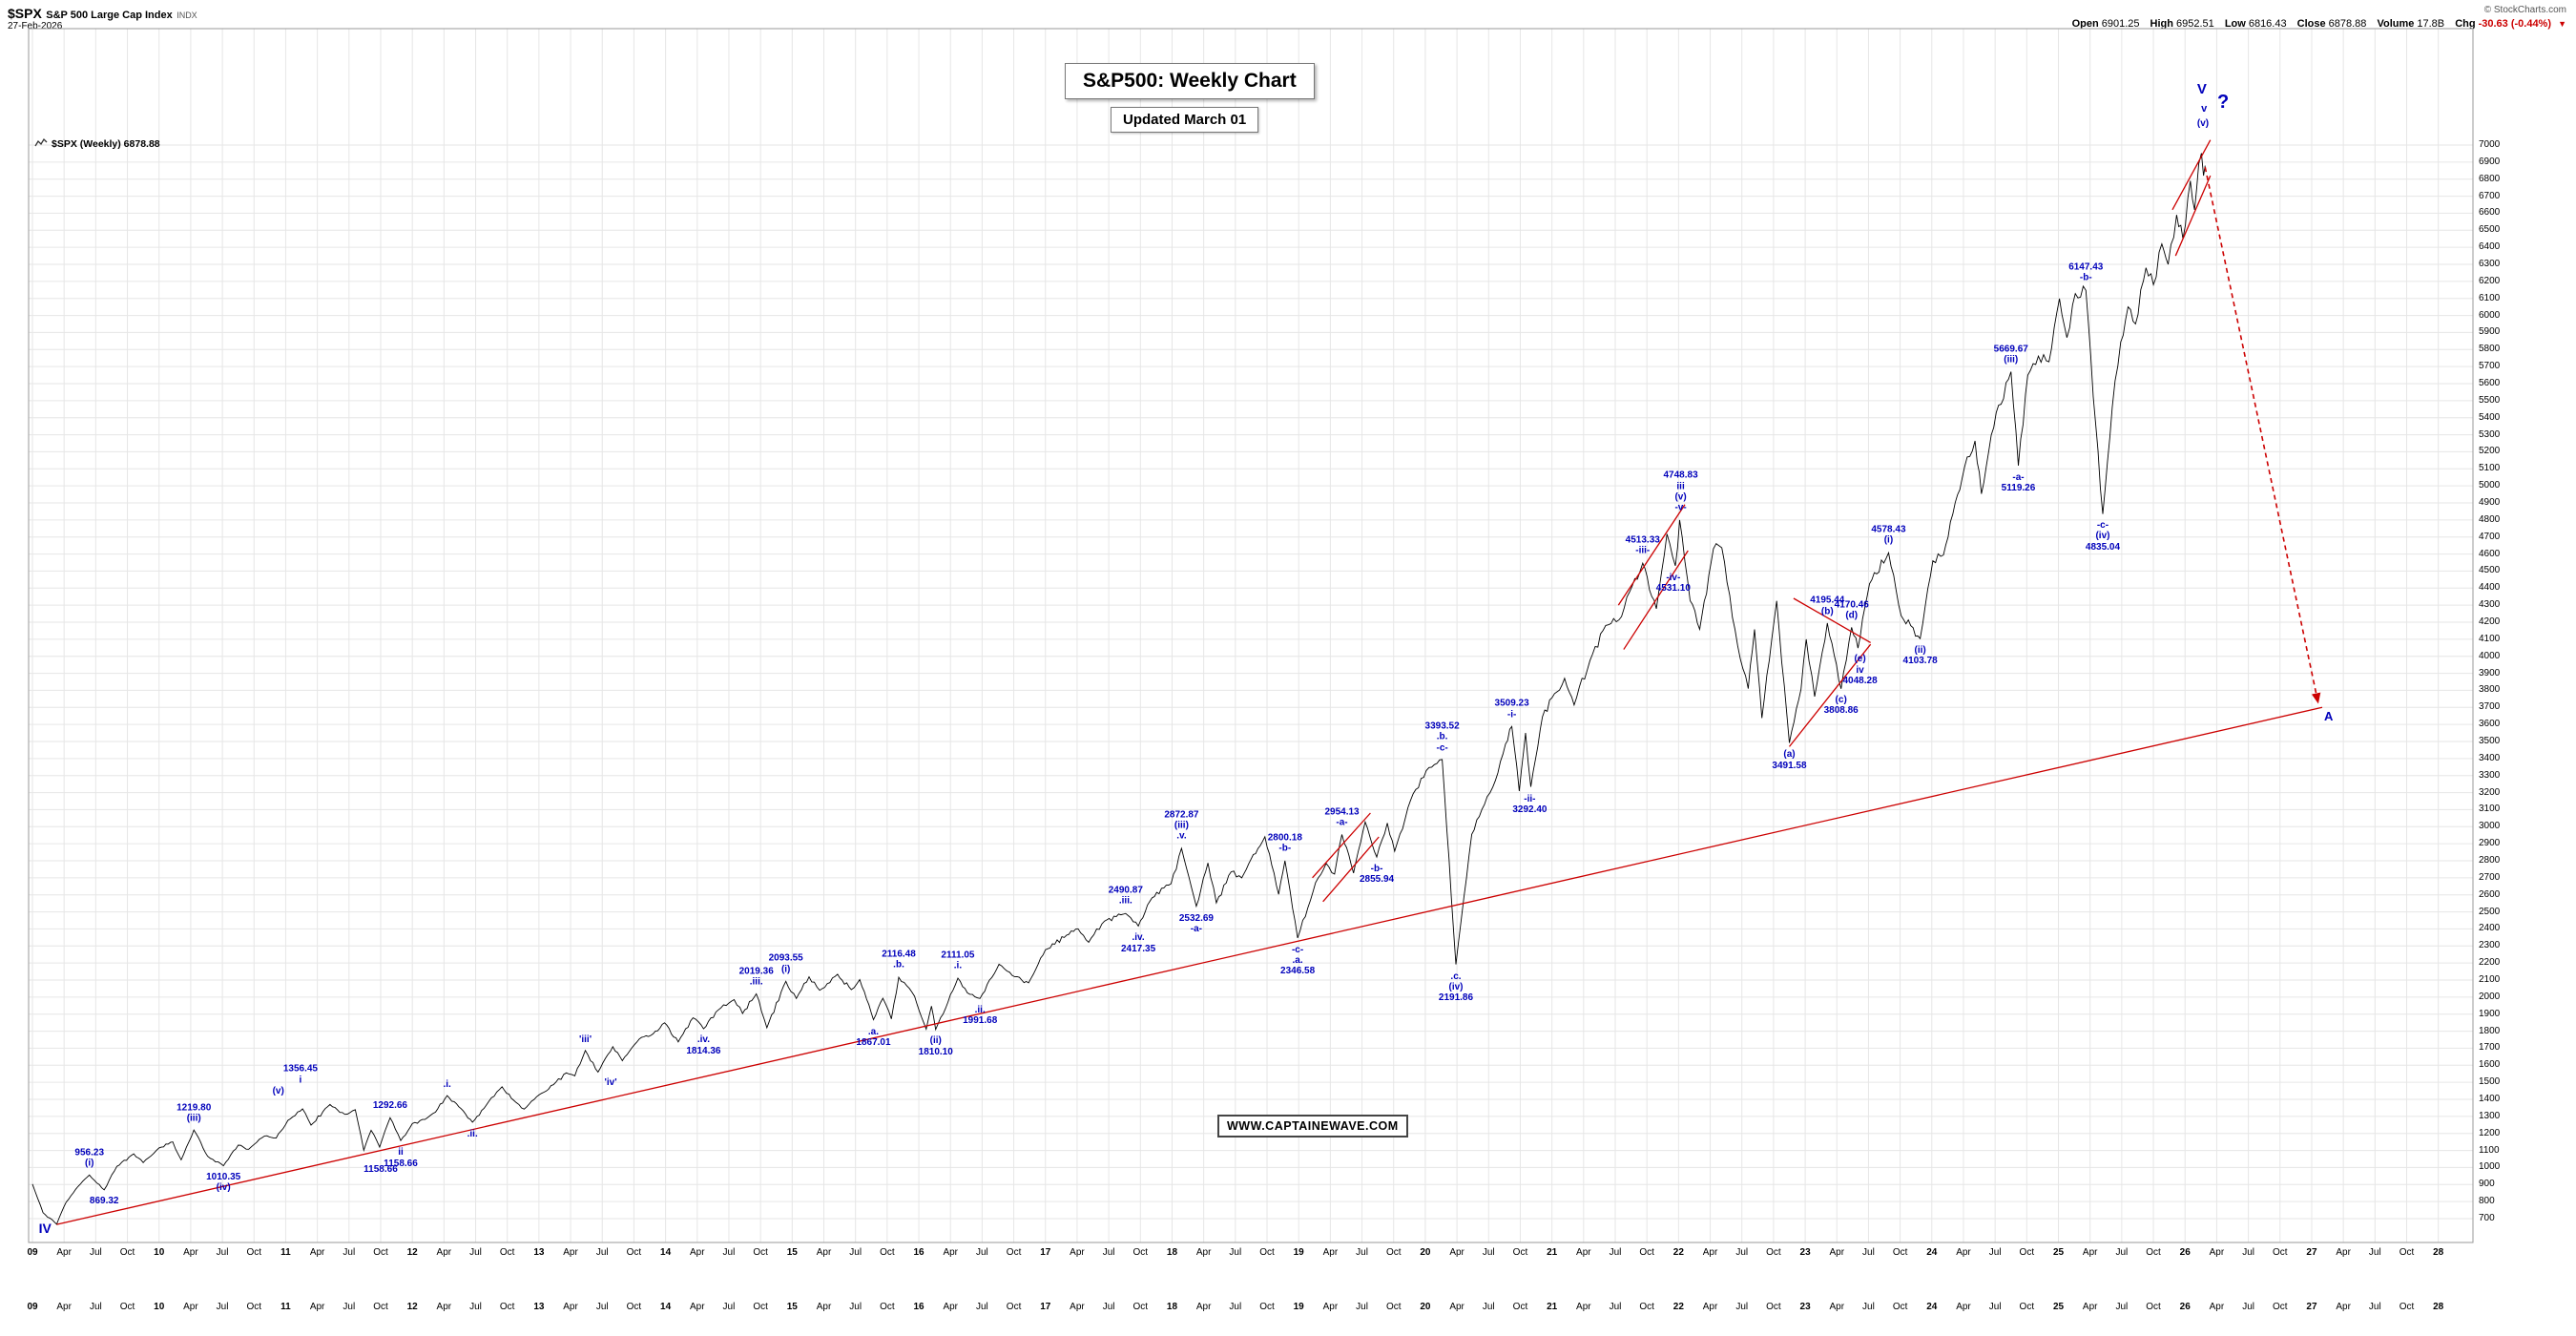 This screenshot has height=1336, width=2576. Describe the element at coordinates (1642, 545) in the screenshot. I see `wave-label: 4513.33 -iii-` at that location.